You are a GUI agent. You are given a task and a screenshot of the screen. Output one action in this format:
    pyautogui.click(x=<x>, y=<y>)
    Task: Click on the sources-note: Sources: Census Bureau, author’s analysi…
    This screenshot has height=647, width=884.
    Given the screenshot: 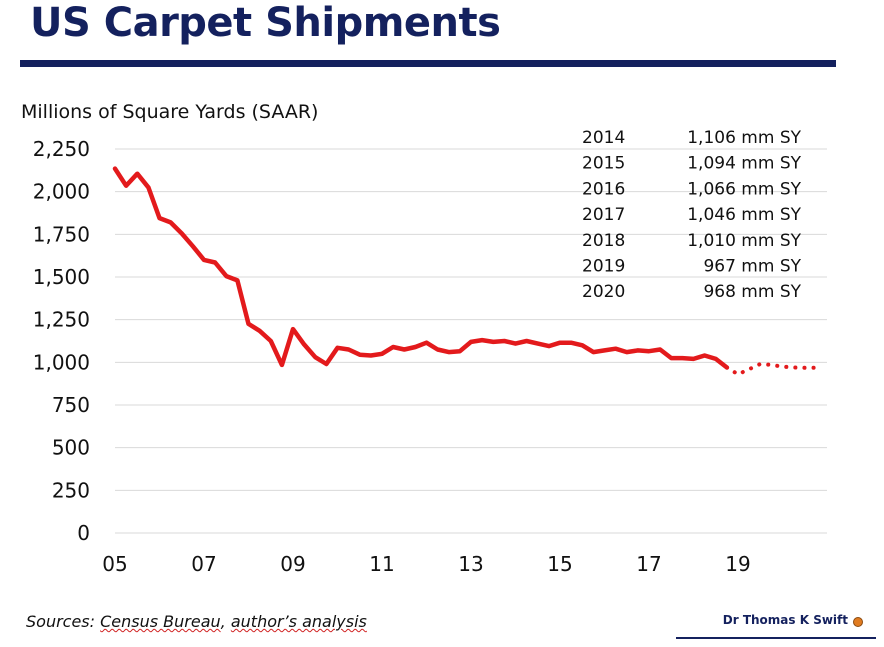 What is the action you would take?
    pyautogui.click(x=196, y=621)
    